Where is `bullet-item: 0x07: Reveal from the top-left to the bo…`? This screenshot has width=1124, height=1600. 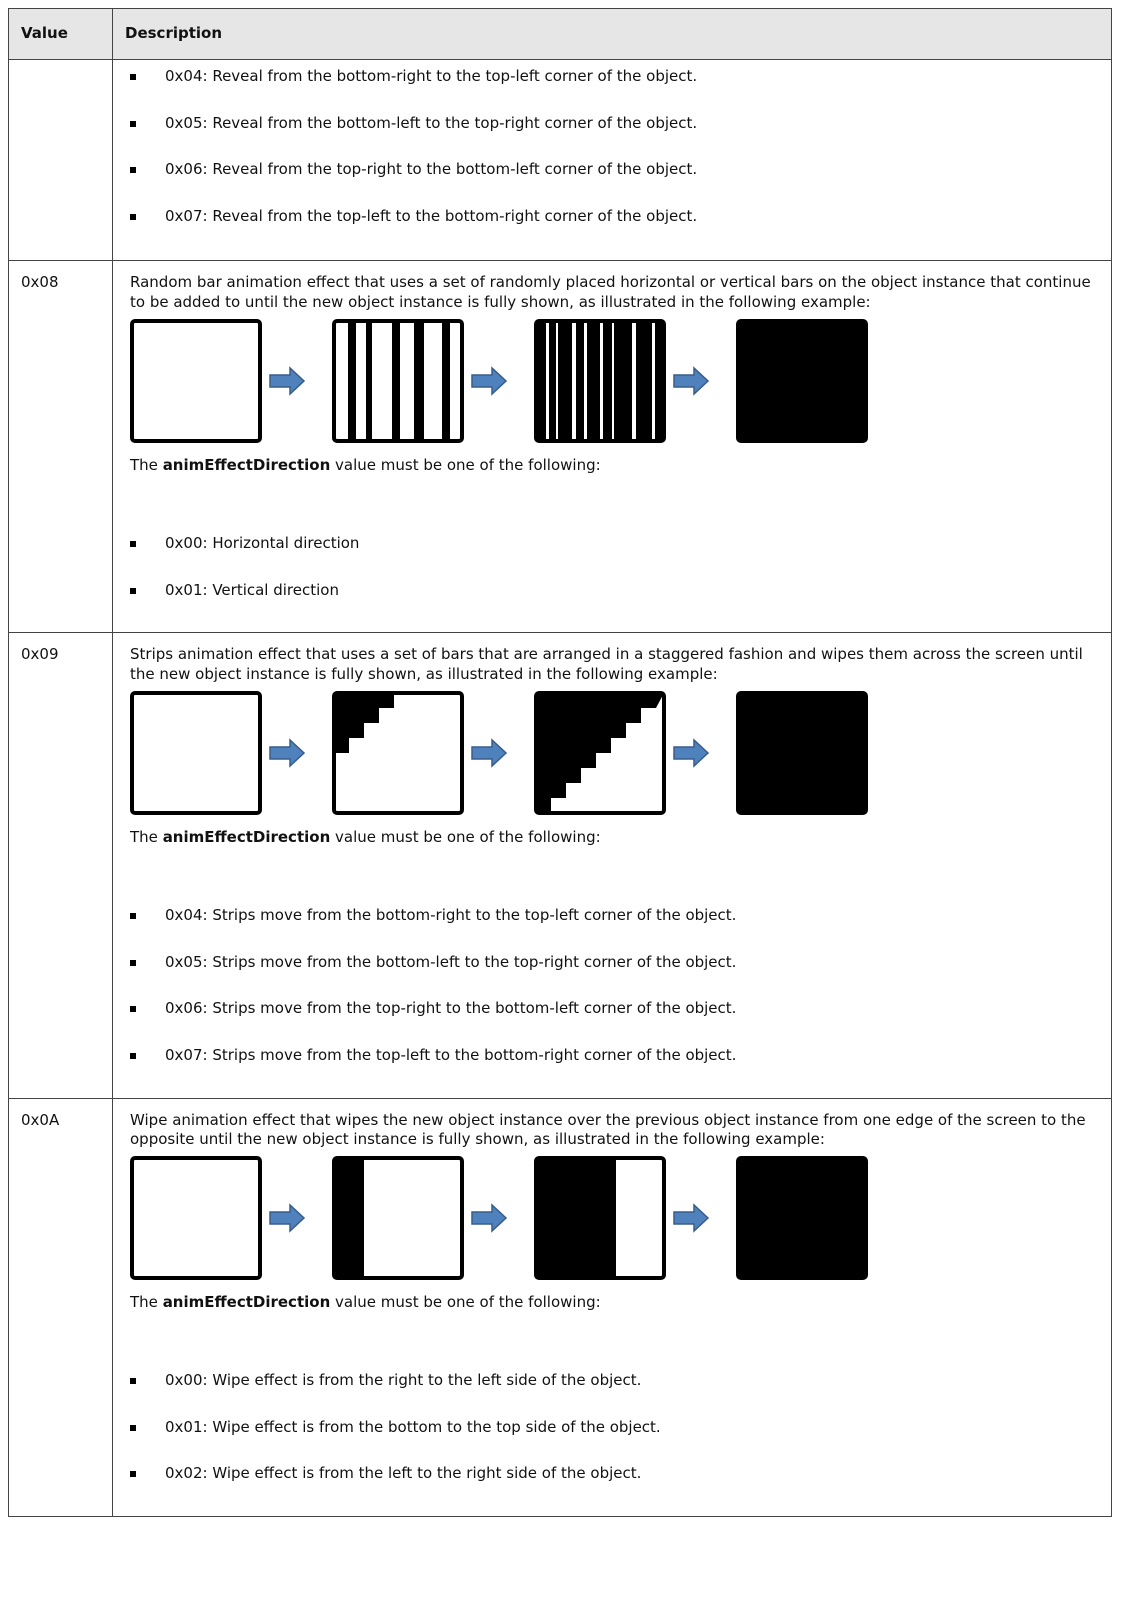
bullet-item: 0x07: Reveal from the top-left to the bo… is located at coordinates (613, 217).